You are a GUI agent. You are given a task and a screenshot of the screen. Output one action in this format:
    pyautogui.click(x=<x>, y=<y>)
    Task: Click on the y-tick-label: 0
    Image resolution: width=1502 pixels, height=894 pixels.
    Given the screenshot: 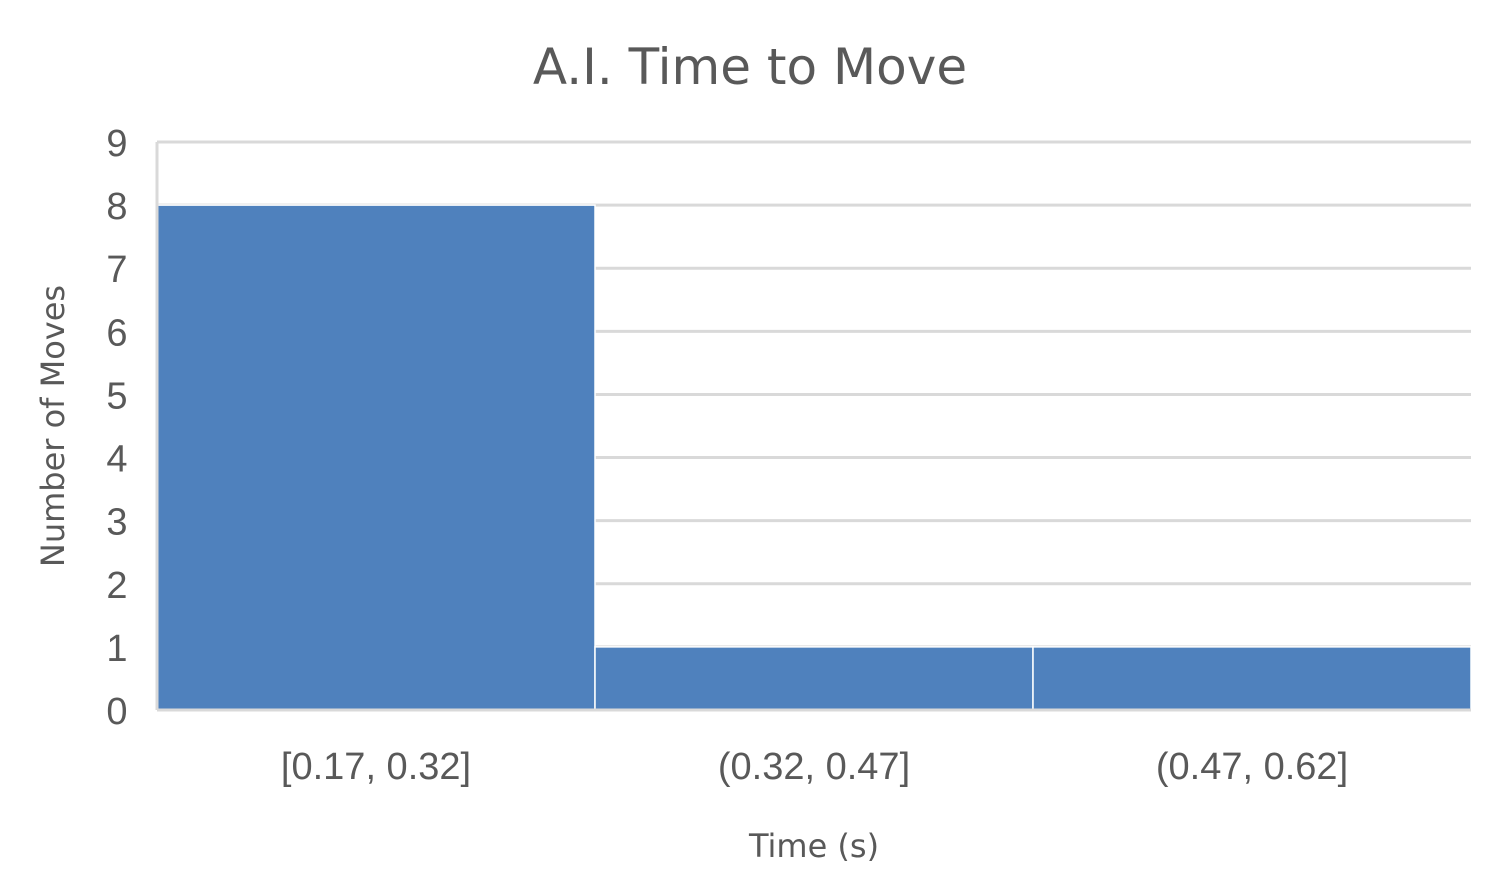 What is the action you would take?
    pyautogui.click(x=116, y=712)
    